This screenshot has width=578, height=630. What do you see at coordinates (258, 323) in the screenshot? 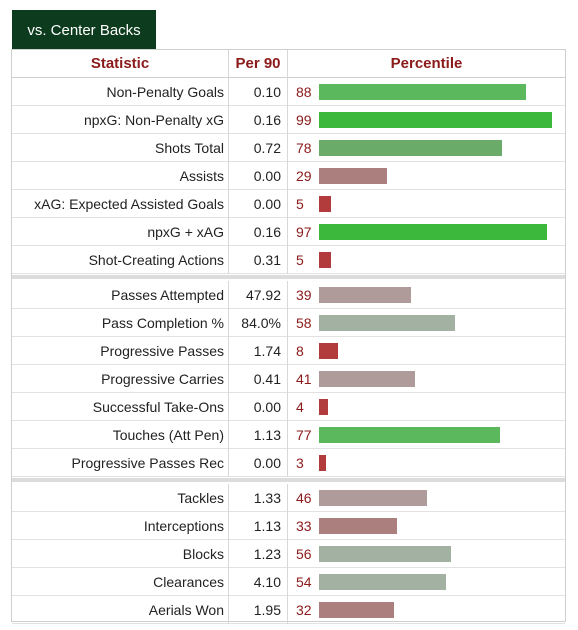
I see `per90-value: 84.0%` at bounding box center [258, 323].